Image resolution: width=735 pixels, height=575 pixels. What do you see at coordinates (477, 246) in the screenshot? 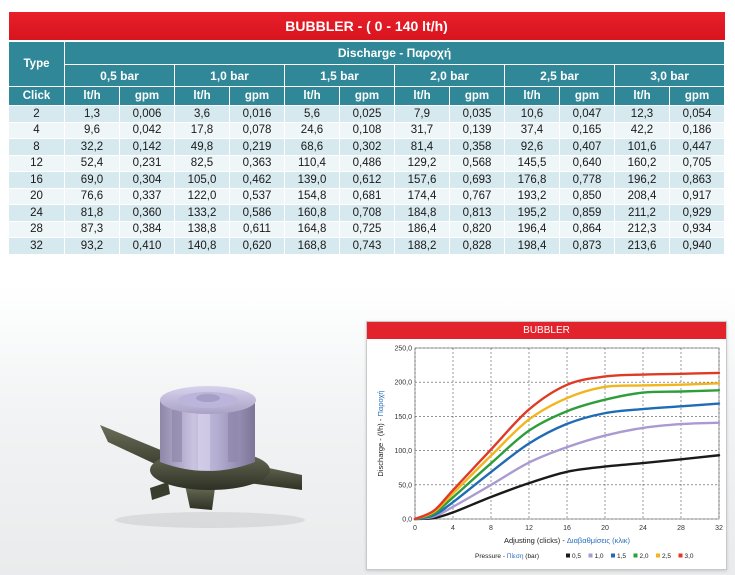
I see `table-cell: 0,828` at bounding box center [477, 246].